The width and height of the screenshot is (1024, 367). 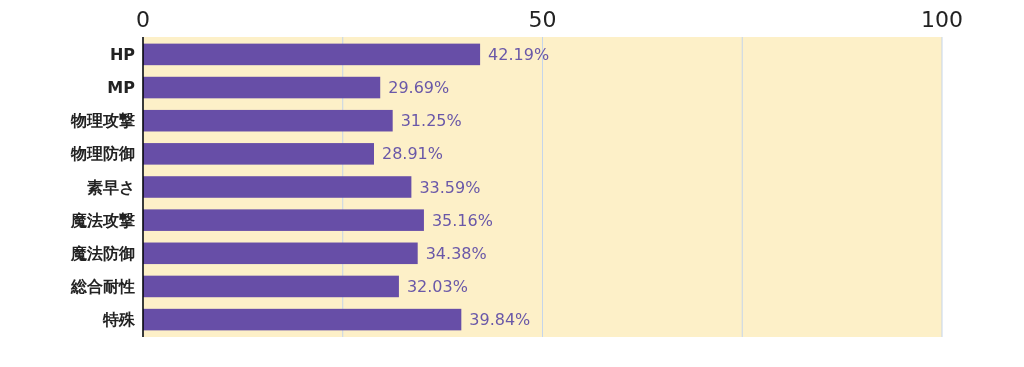 I want to click on data-label: 35.16%, so click(x=462, y=220).